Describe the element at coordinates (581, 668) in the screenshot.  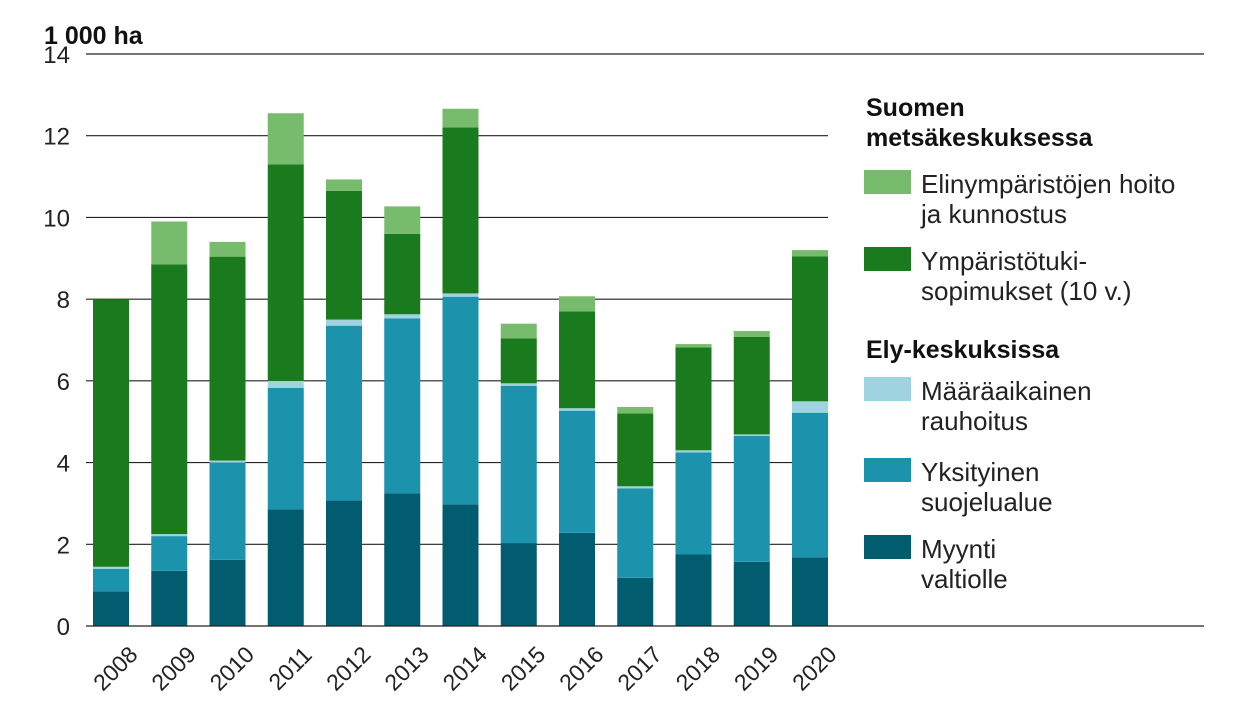
I see `x-tick-label: 2016` at that location.